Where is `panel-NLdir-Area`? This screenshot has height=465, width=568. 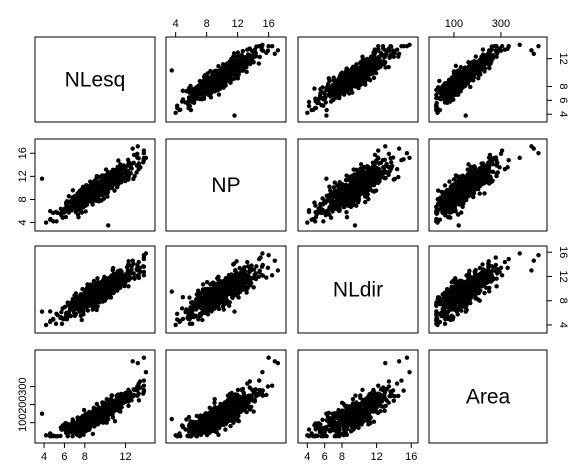 panel-NLdir-Area is located at coordinates (488, 289).